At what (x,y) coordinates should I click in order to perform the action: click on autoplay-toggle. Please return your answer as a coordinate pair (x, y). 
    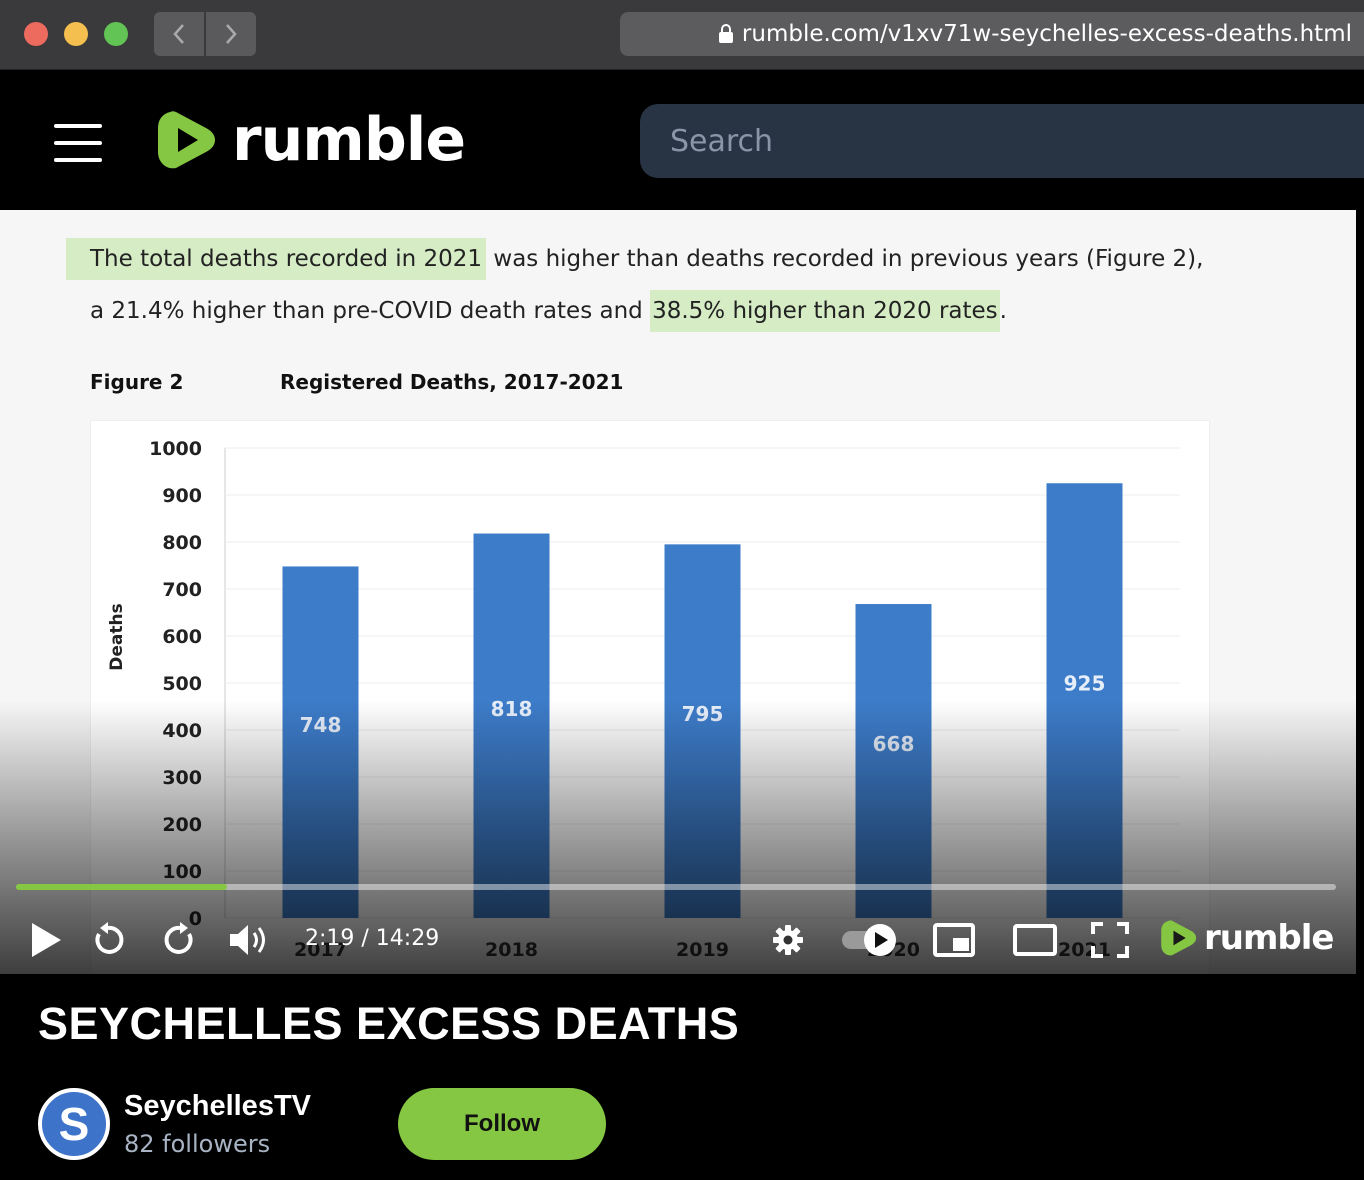
    Looking at the image, I should click on (870, 940).